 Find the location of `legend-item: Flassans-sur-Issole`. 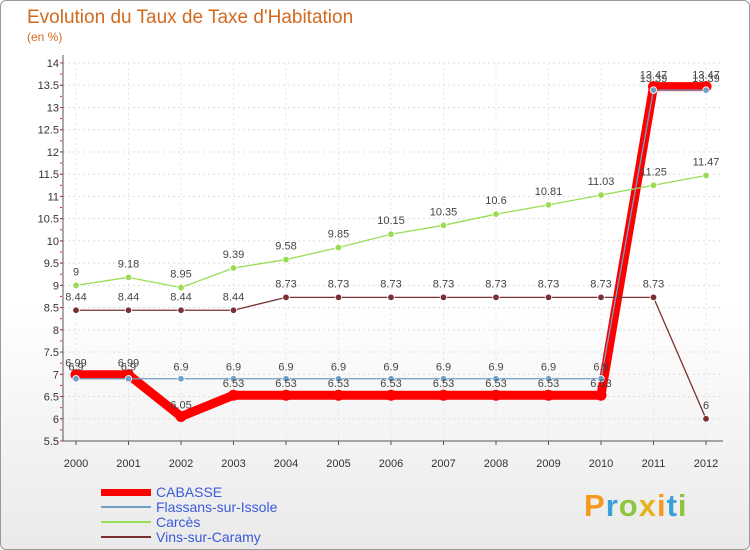

legend-item: Flassans-sur-Issole is located at coordinates (251, 507).